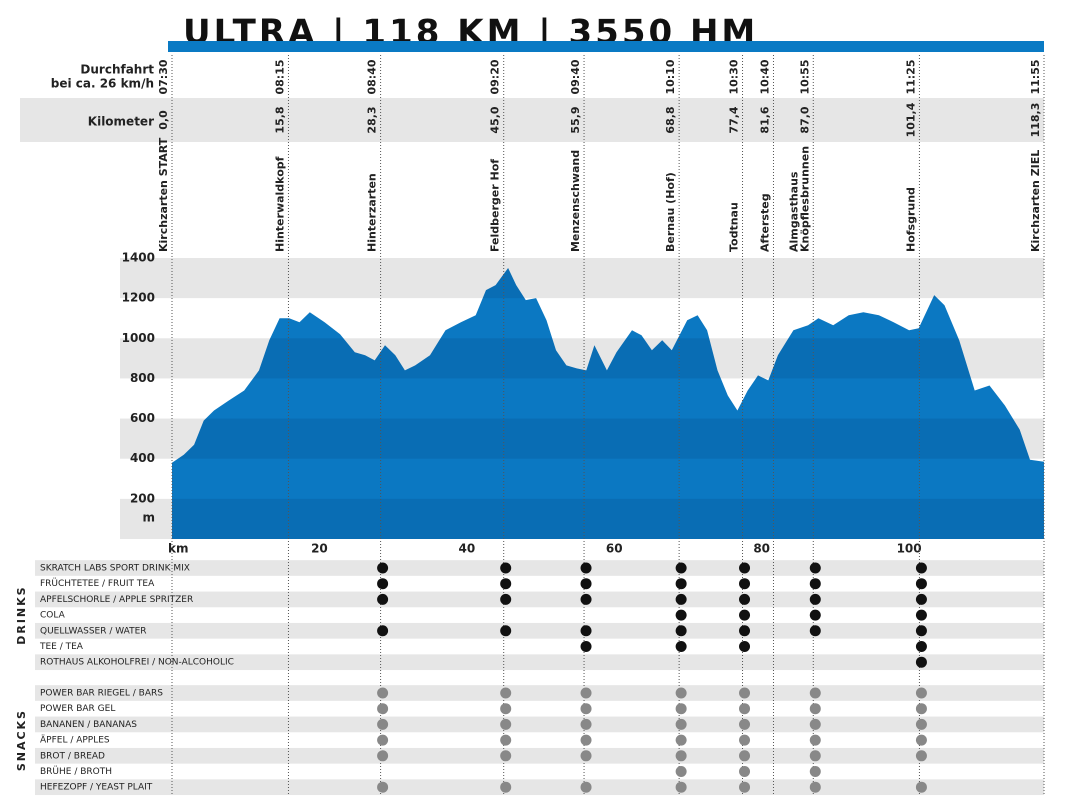 The image size is (1074, 800). What do you see at coordinates (142, 458) in the screenshot?
I see `y-tick-label: 400` at bounding box center [142, 458].